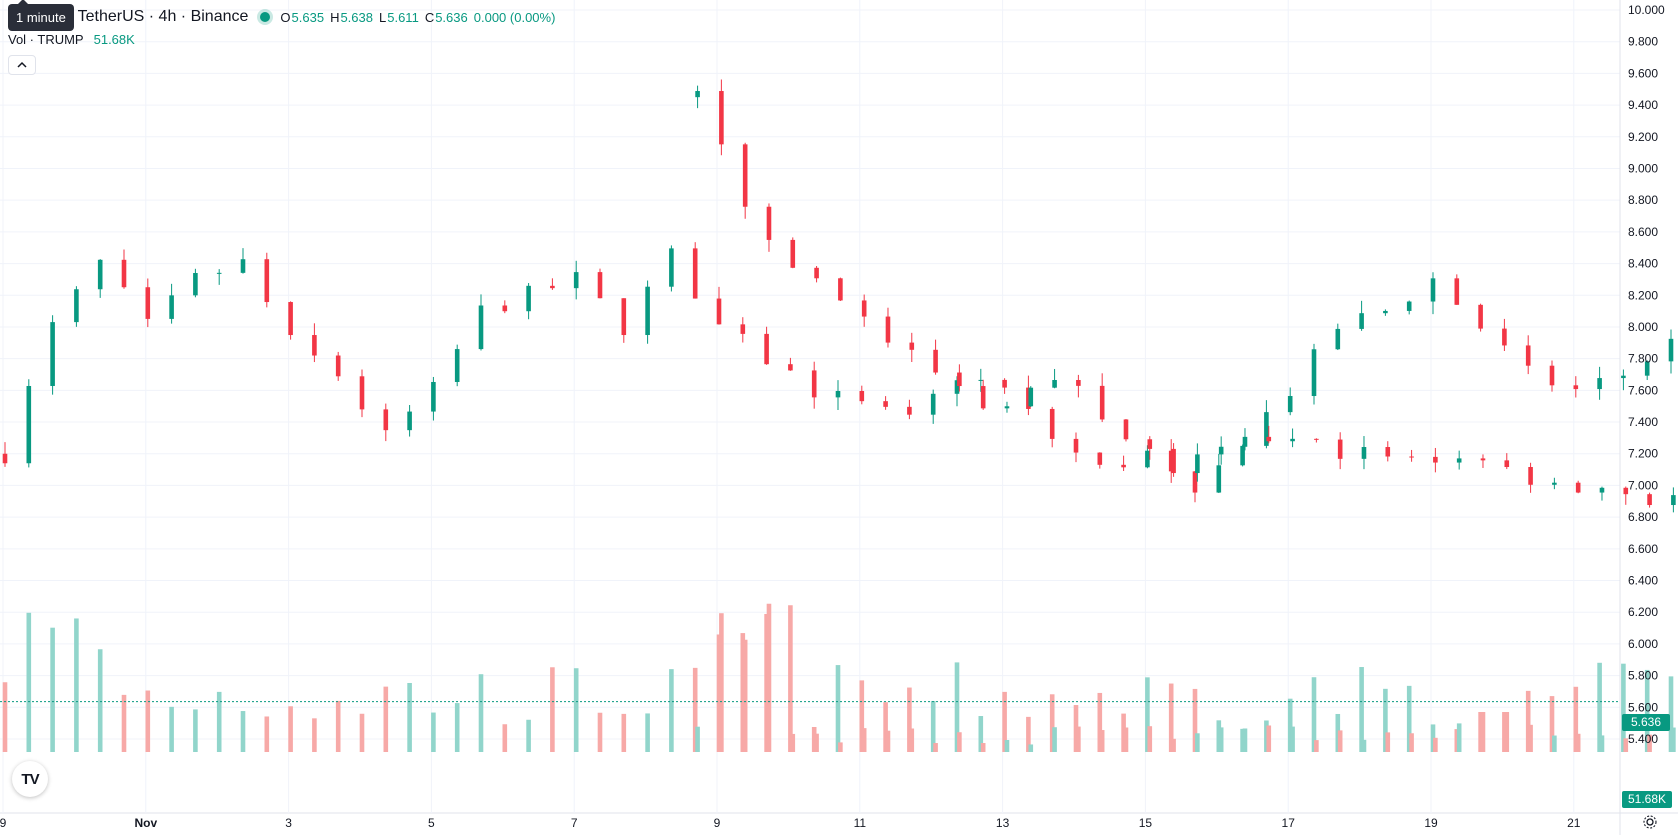  What do you see at coordinates (1643, 485) in the screenshot?
I see `price-tick-label: 7.000` at bounding box center [1643, 485].